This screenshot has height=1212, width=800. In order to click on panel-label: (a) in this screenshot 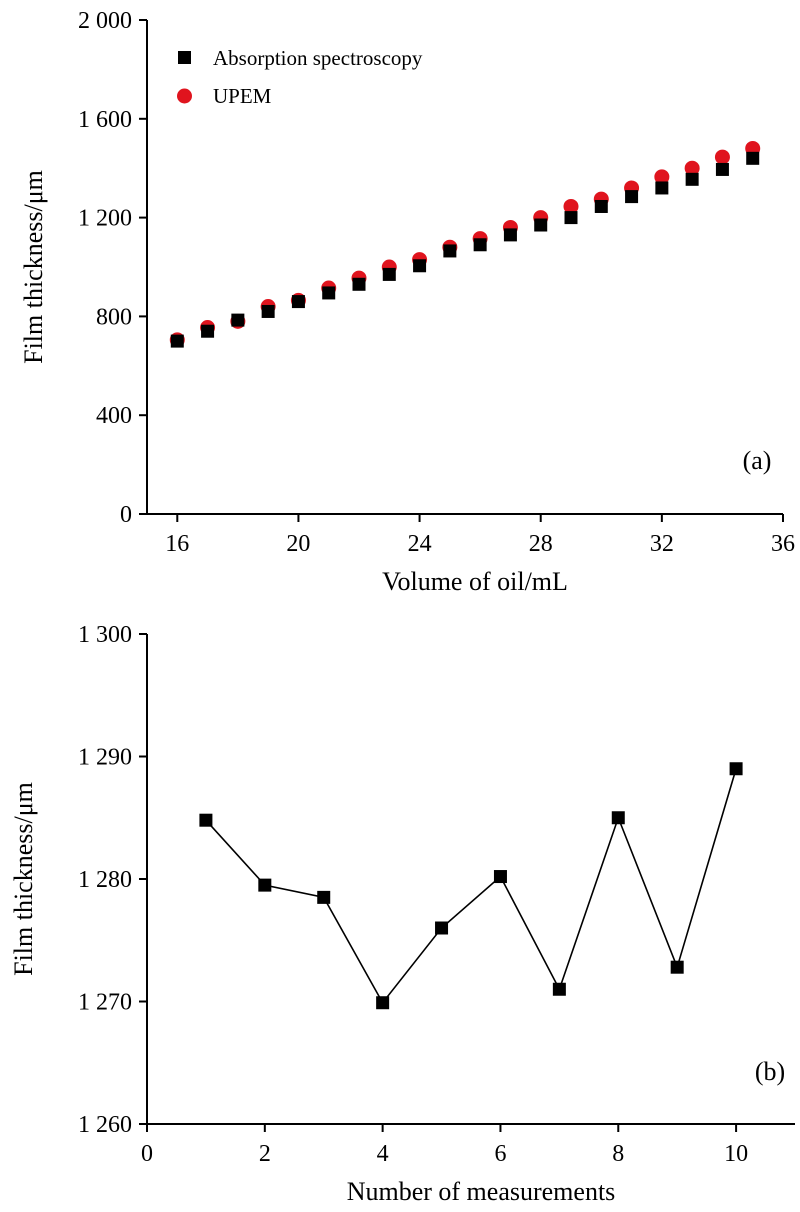, I will do `click(757, 460)`.